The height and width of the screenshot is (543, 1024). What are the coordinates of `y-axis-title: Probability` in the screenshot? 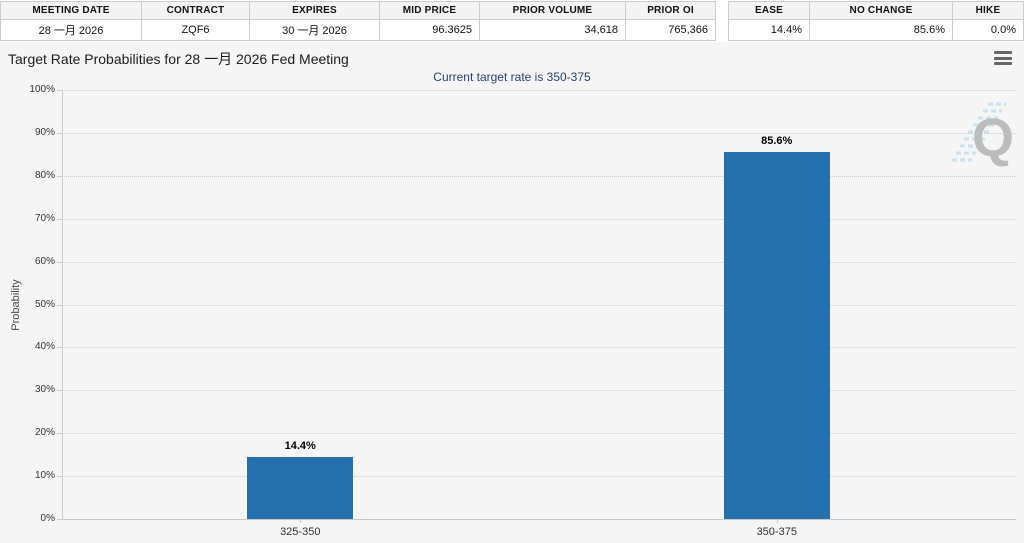 It's located at (16, 304).